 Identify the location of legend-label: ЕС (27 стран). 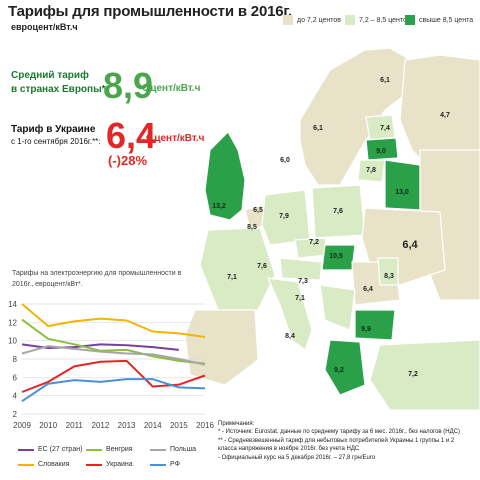
(60, 449).